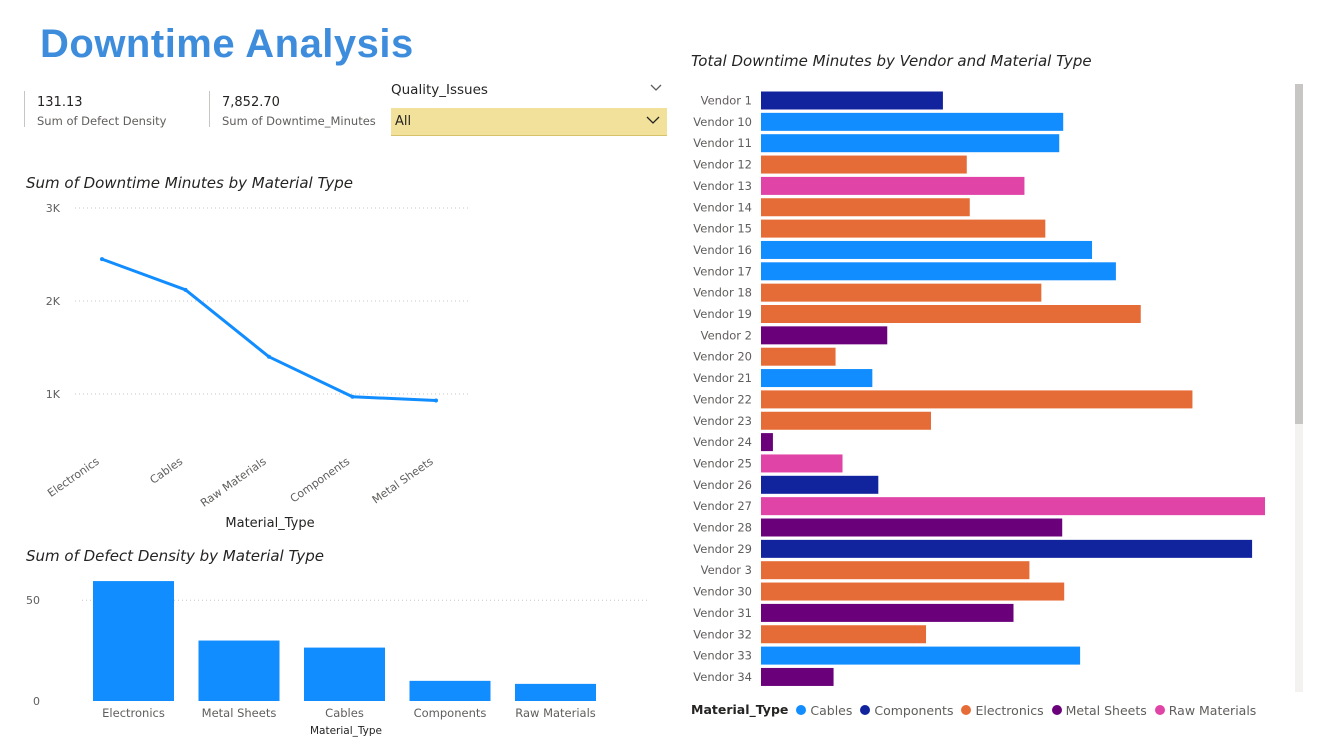 The image size is (1317, 742). I want to click on vendor-label: Vendor 14, so click(722, 207).